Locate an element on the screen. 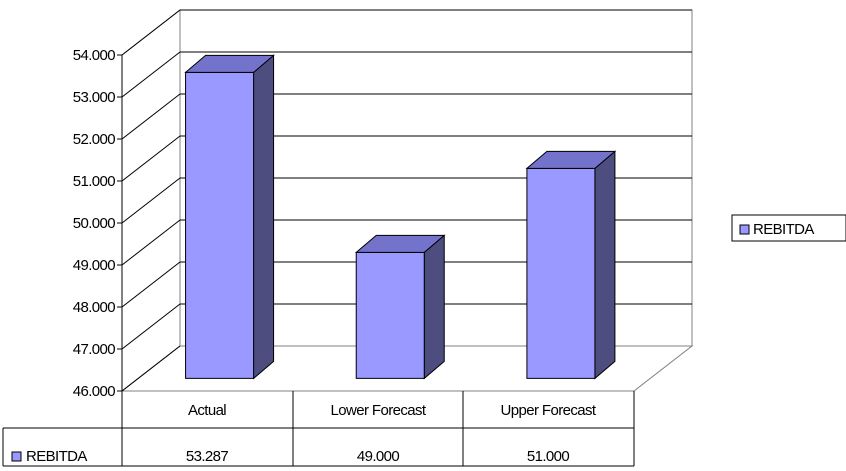 The image size is (846, 471). y-tick-label-0: 46.000 is located at coordinates (94, 391).